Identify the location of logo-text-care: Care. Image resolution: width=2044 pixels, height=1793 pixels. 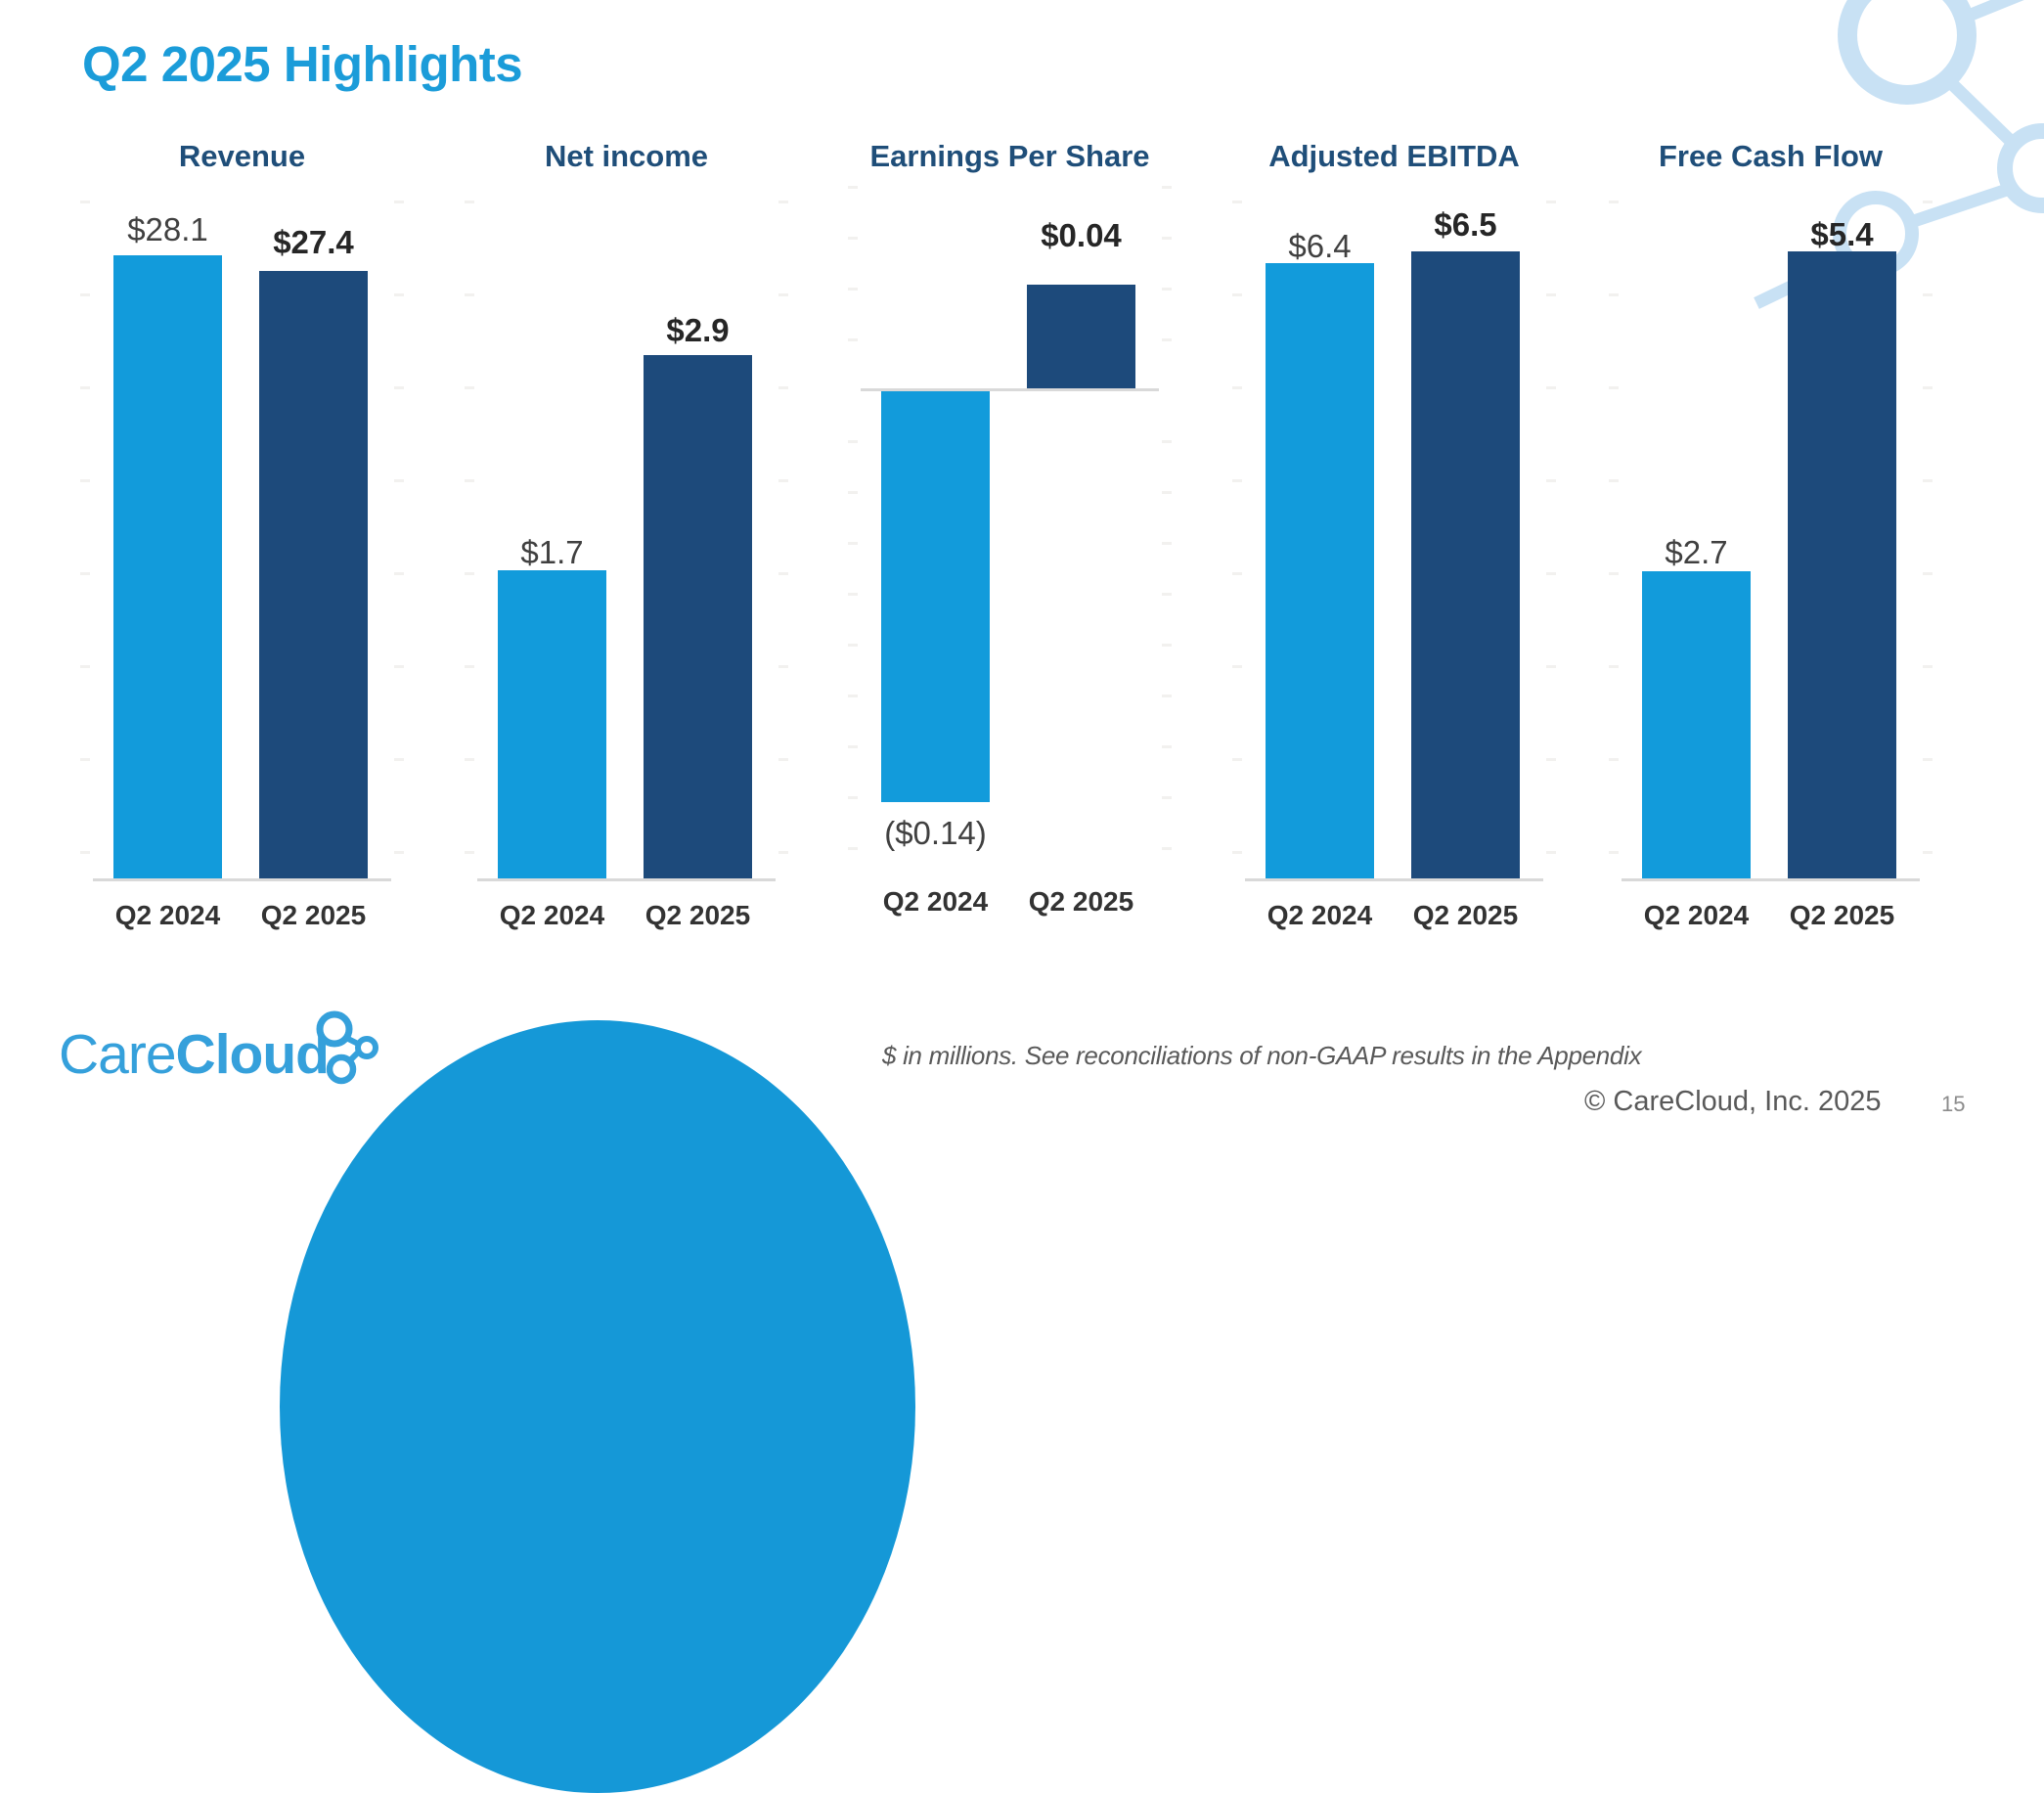
(118, 1055).